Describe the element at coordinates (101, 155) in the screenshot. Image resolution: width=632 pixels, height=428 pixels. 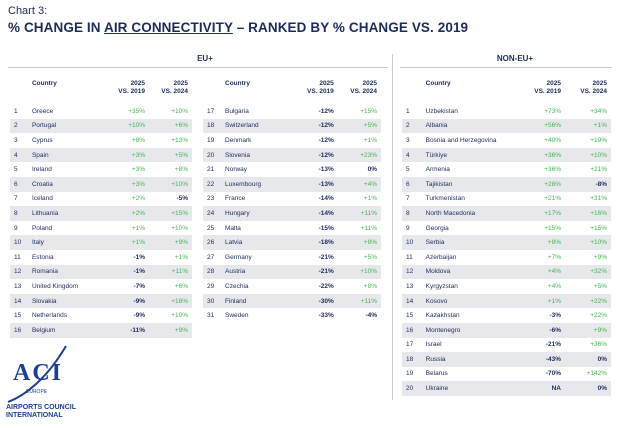
I see `table-row: 4 Spain +3% +5%` at that location.